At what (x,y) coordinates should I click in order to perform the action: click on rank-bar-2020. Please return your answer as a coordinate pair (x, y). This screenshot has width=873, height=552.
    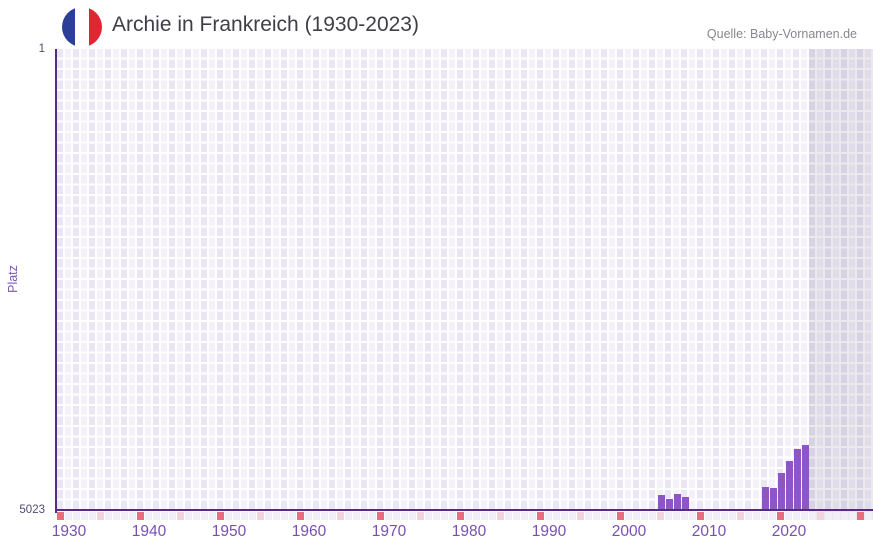
    Looking at the image, I should click on (789, 485).